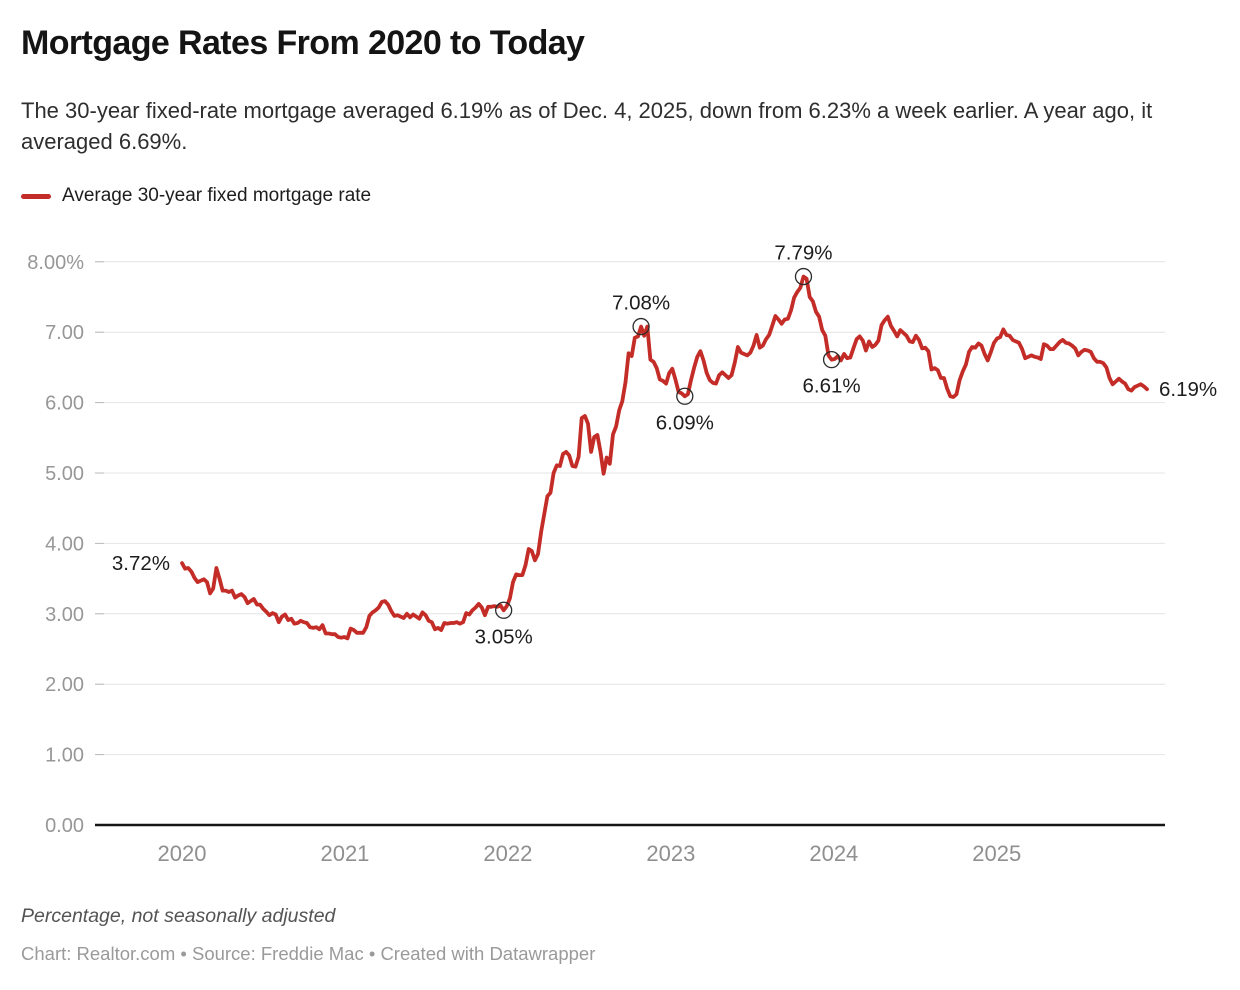  I want to click on x-axis-tick-label: 2021, so click(344, 853).